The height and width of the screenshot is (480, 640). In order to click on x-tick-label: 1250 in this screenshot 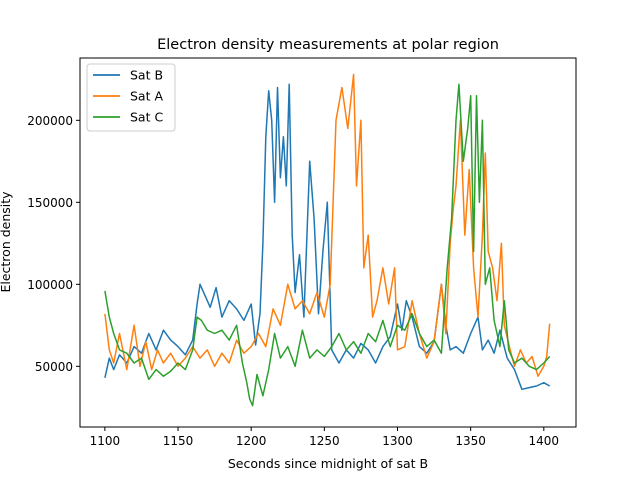, I will do `click(324, 441)`.